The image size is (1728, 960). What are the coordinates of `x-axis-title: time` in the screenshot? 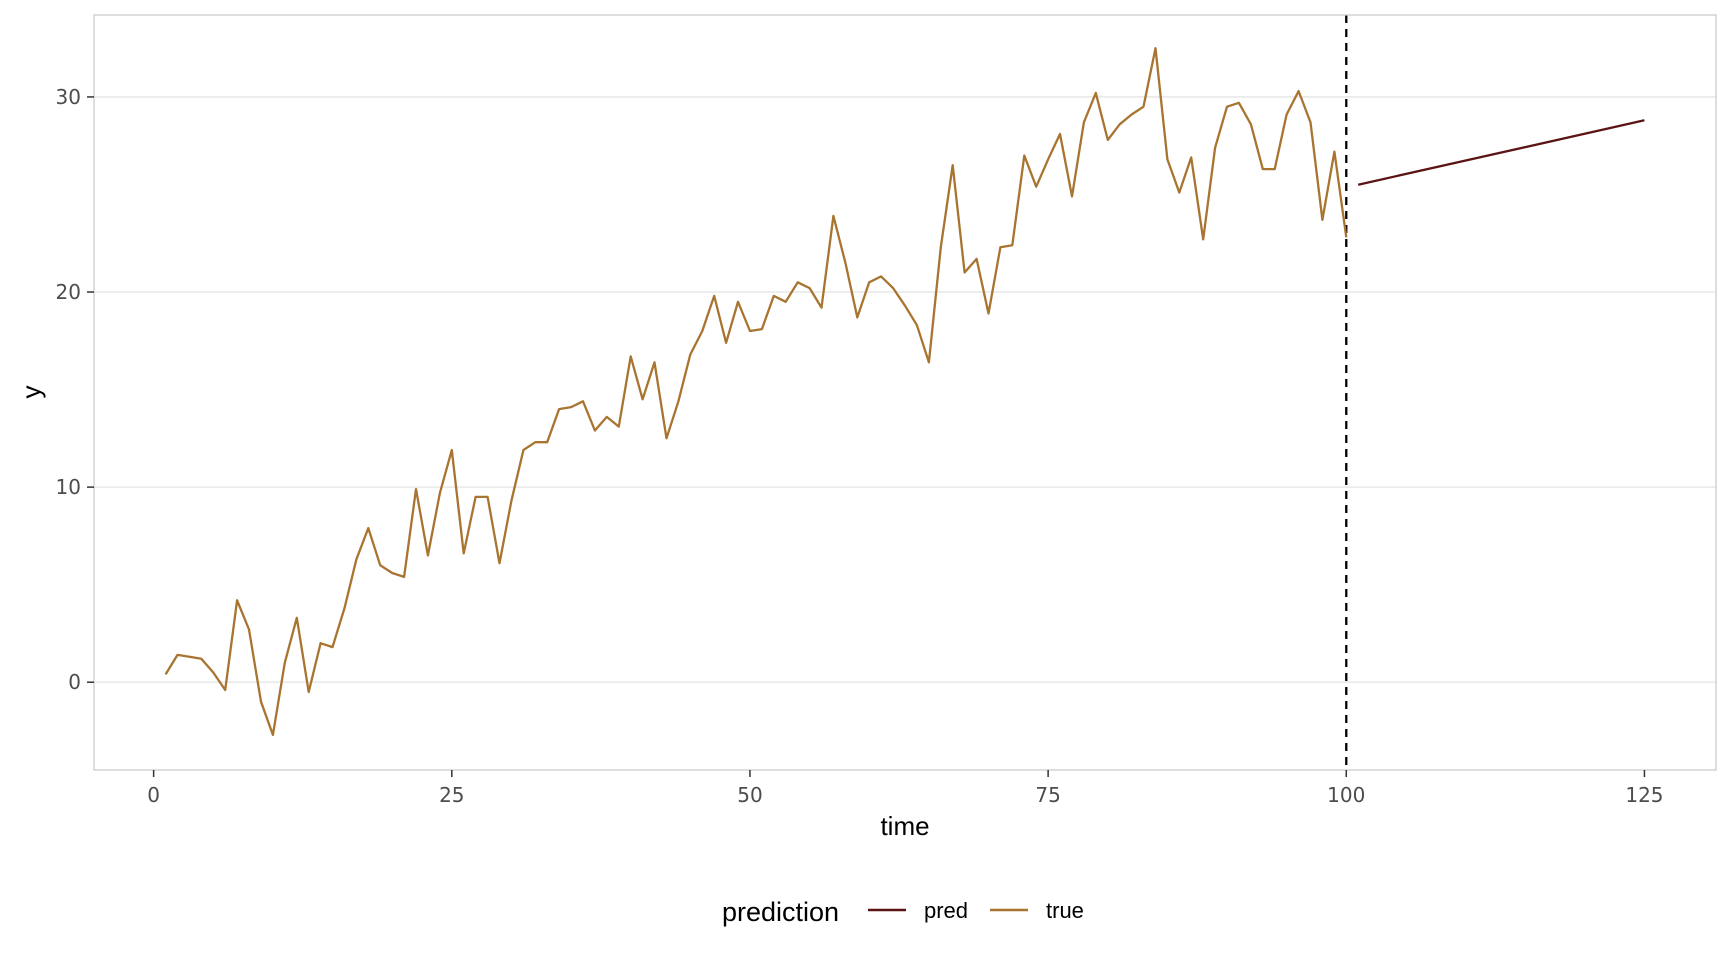 It's located at (904, 826).